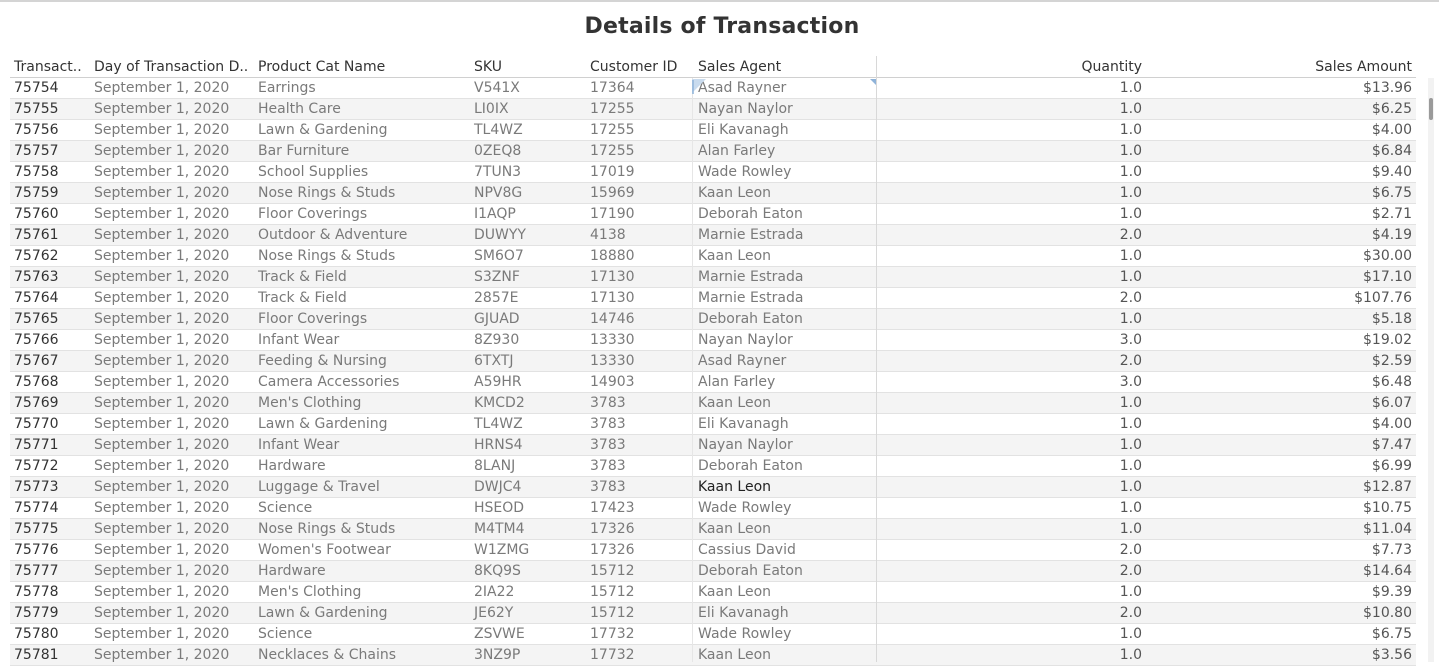 This screenshot has height=666, width=1439. What do you see at coordinates (494, 613) in the screenshot?
I see `cell-sku: JE62Y` at bounding box center [494, 613].